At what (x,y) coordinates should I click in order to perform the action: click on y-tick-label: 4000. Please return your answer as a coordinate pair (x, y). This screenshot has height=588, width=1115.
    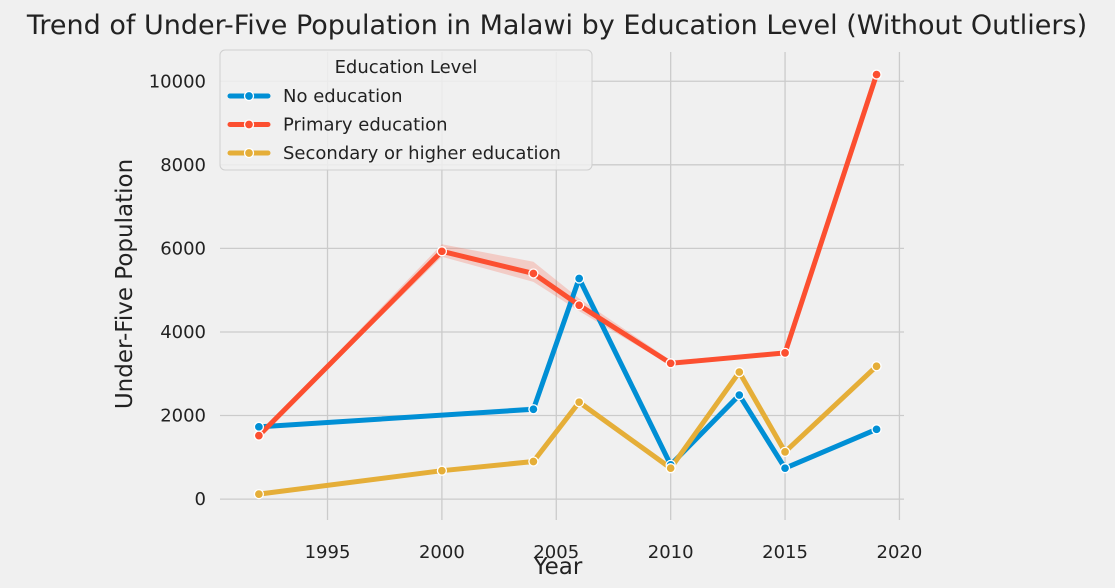
    Looking at the image, I should click on (183, 332).